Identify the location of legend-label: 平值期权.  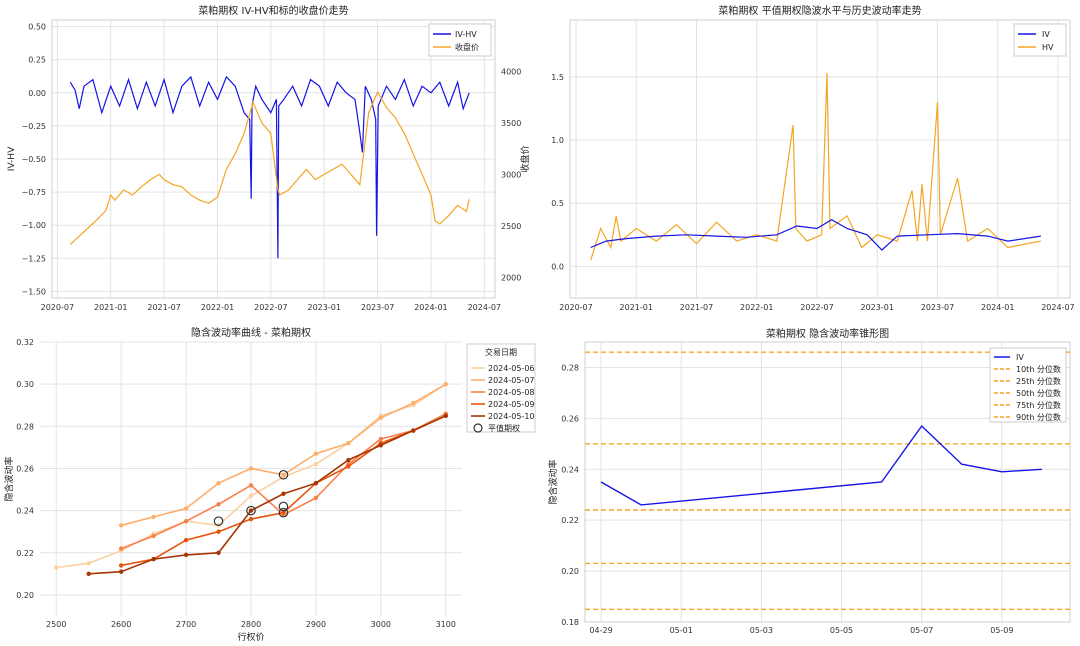
(504, 428).